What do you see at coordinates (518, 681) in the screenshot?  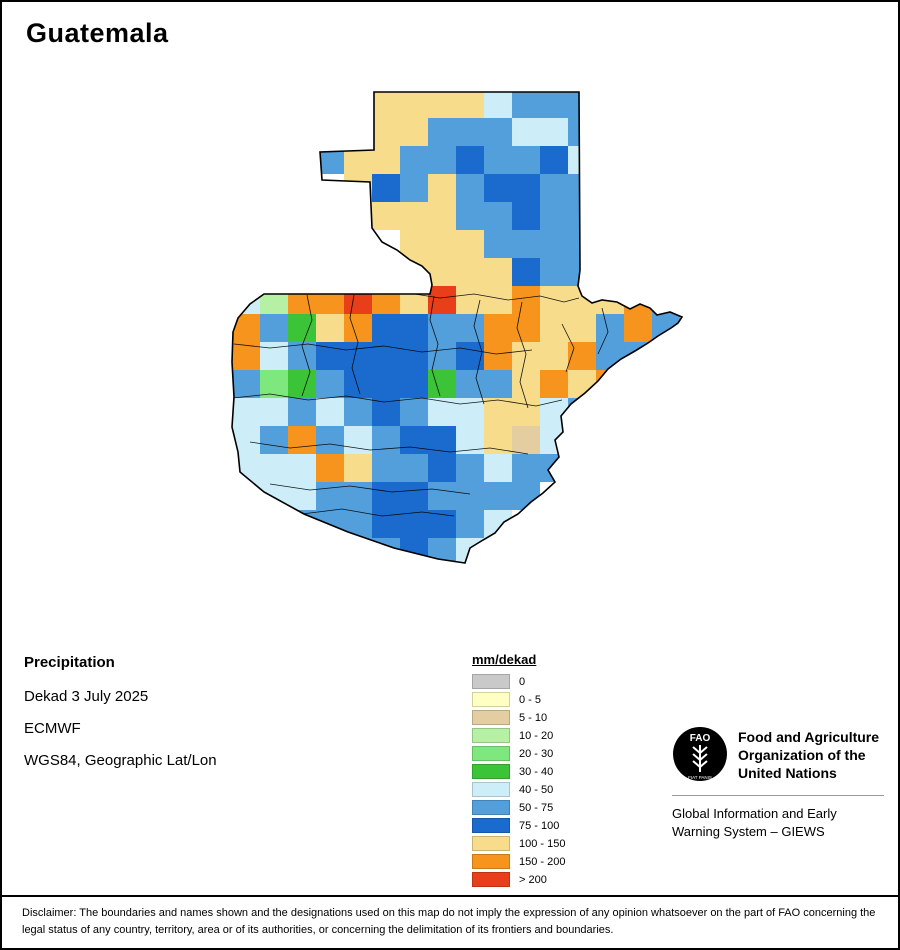 I see `legend-entry: 0` at bounding box center [518, 681].